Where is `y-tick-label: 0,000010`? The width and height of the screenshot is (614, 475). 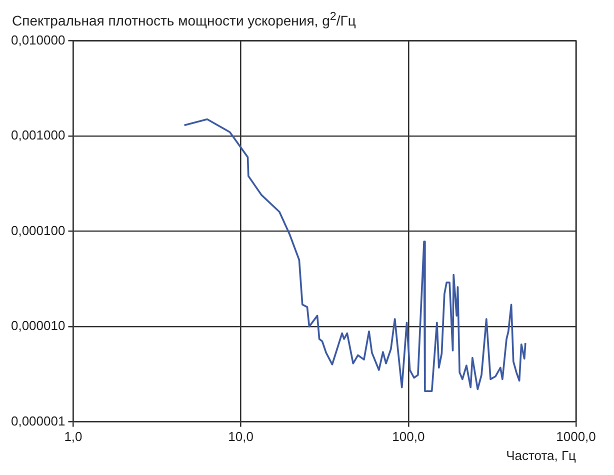
y-tick-label: 0,000010 is located at coordinates (38, 325).